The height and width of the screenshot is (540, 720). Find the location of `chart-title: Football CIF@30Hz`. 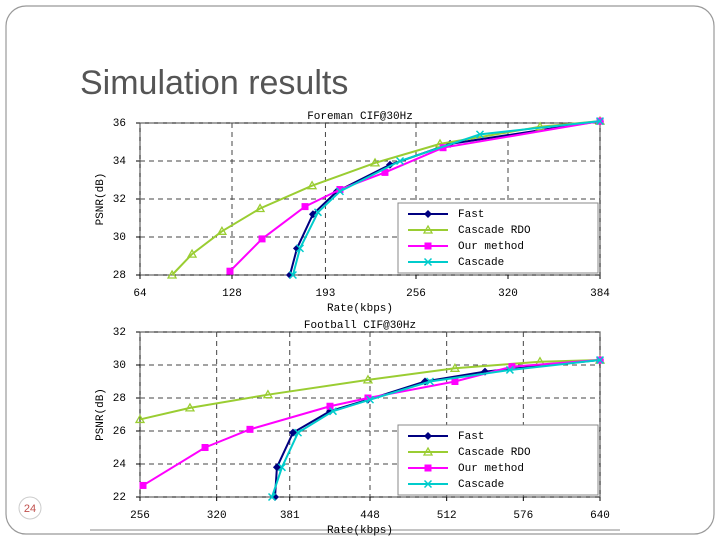

chart-title: Football CIF@30Hz is located at coordinates (360, 326).